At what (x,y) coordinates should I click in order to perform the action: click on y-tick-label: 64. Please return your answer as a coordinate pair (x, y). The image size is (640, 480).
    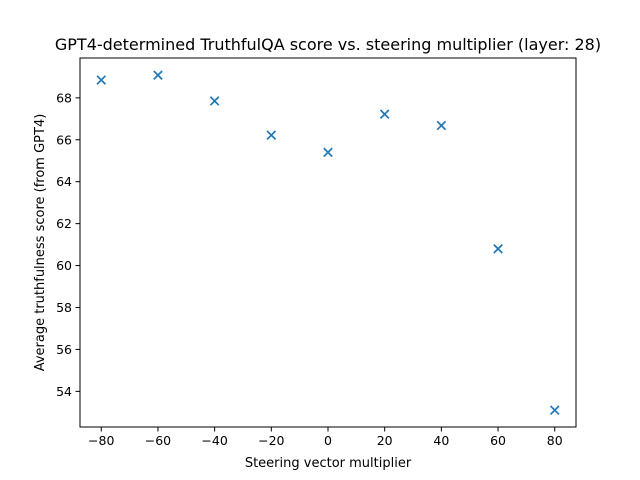
    Looking at the image, I should click on (64, 181).